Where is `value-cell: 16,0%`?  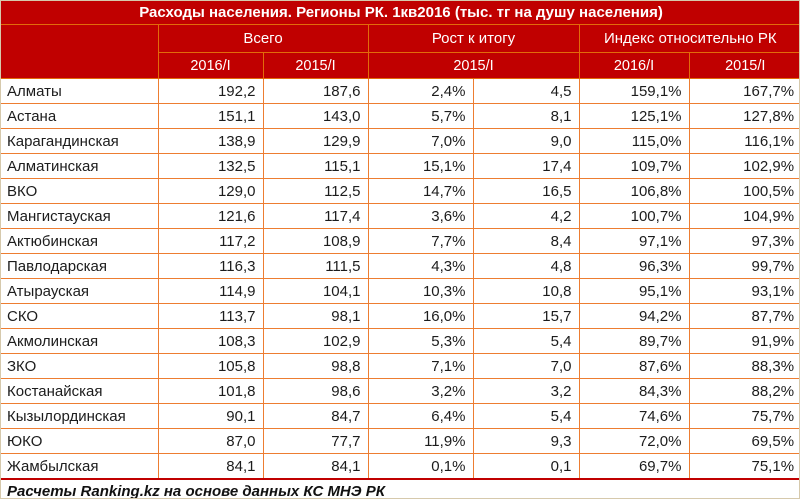
value-cell: 16,0% is located at coordinates (420, 316).